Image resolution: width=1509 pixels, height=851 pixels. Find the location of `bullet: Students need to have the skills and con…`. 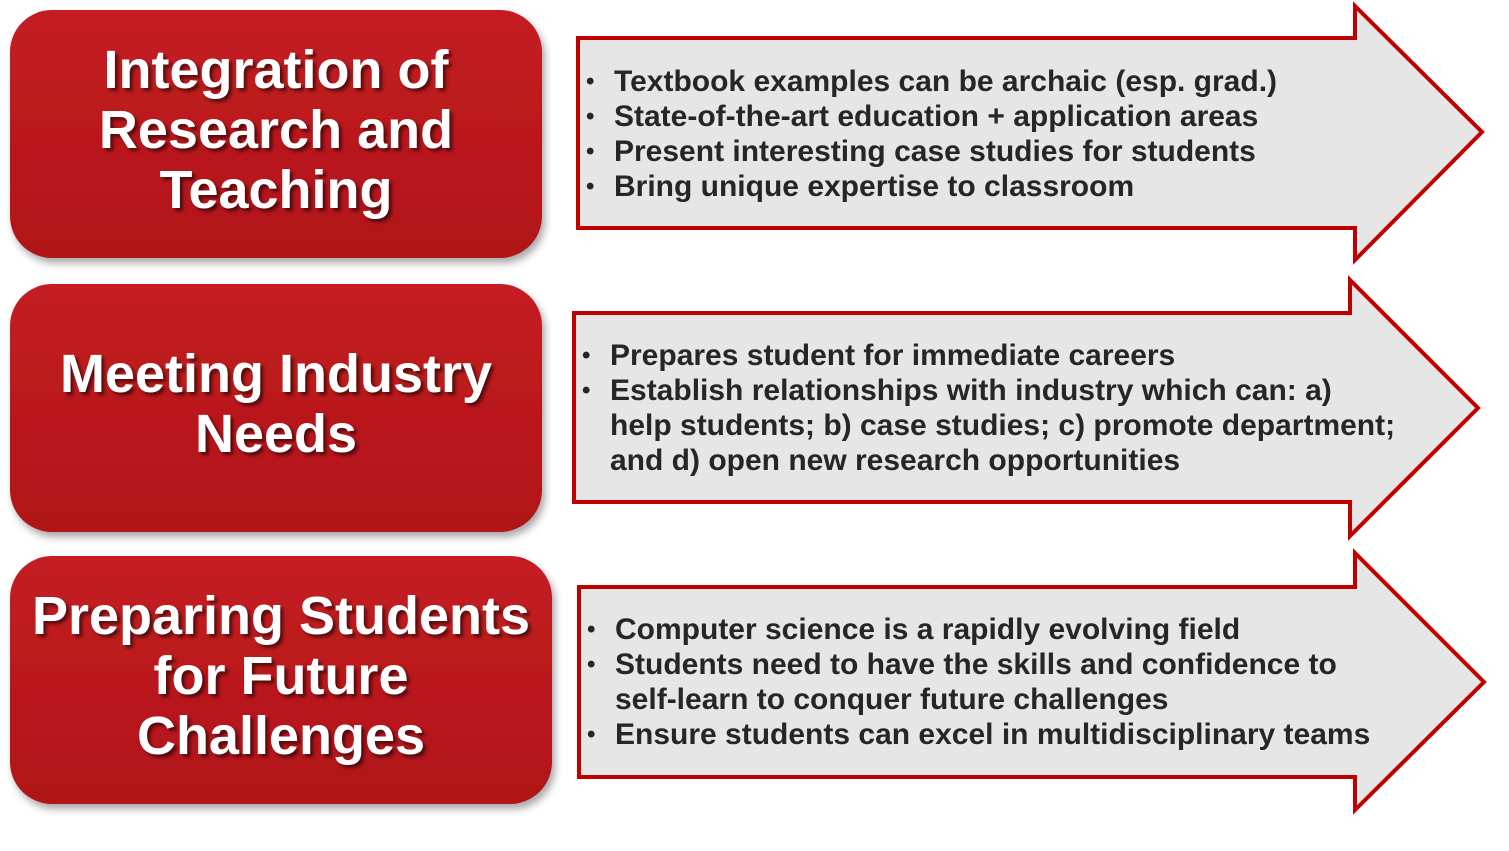

bullet: Students need to have the skills and con… is located at coordinates (996, 682).